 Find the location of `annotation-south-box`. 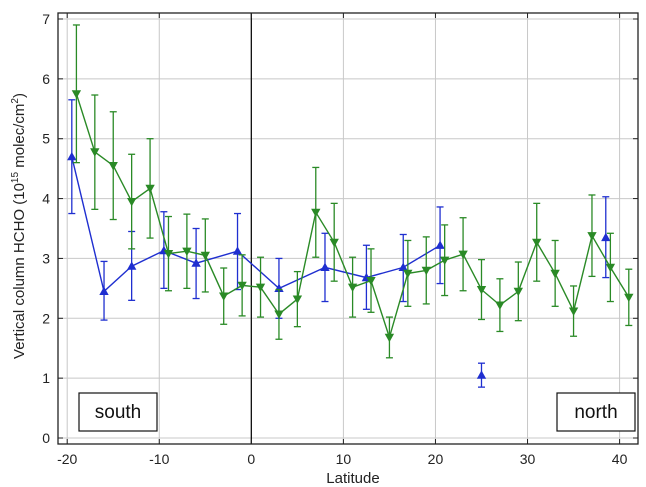

annotation-south-box is located at coordinates (118, 412).